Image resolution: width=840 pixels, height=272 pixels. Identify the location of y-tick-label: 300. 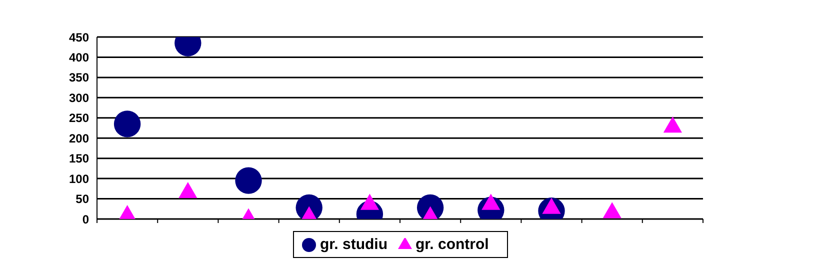
(79, 97).